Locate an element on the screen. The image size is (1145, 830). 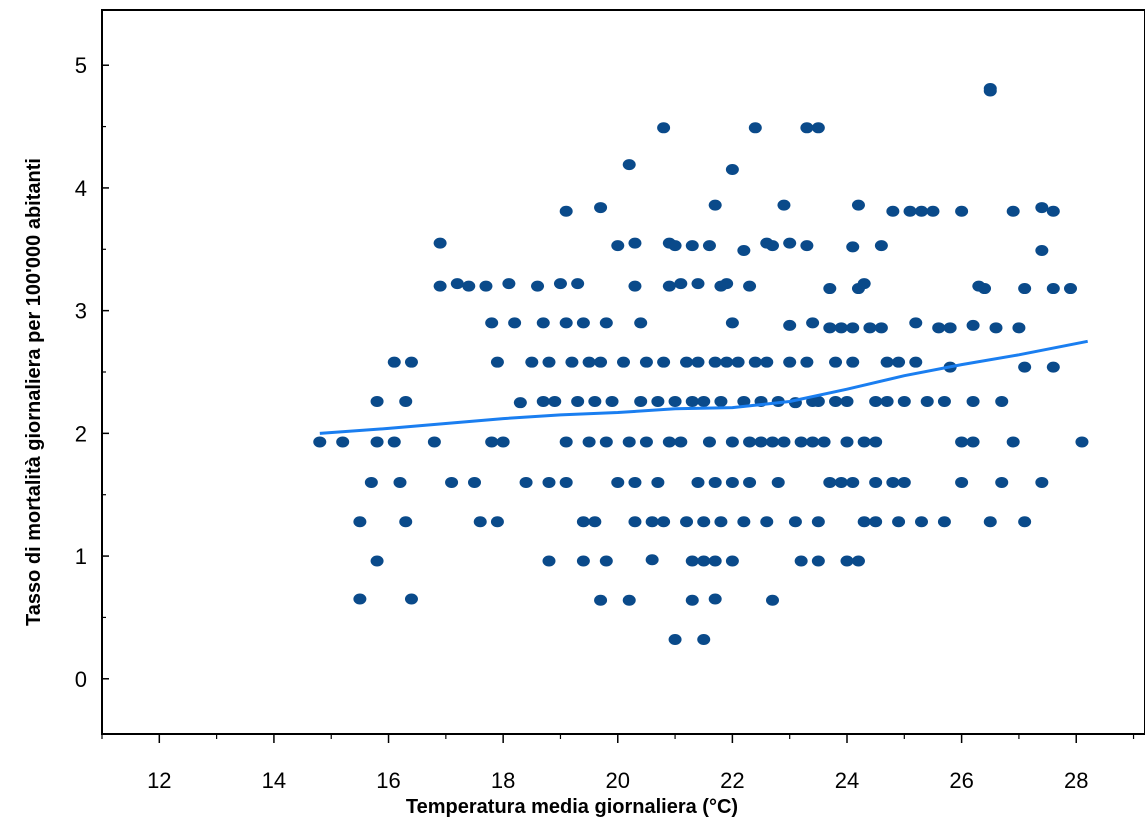
x-tick-label: 26 is located at coordinates (961, 780).